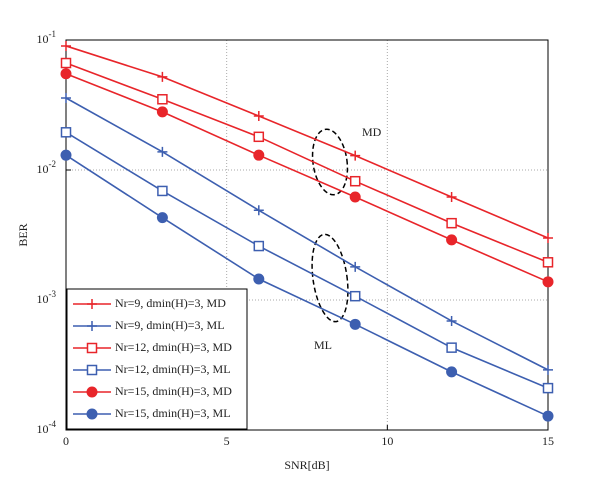 Image resolution: width=594 pixels, height=484 pixels. Describe the element at coordinates (173, 369) in the screenshot. I see `legend-label: Nr=12, dmin(H)=3, ML` at that location.